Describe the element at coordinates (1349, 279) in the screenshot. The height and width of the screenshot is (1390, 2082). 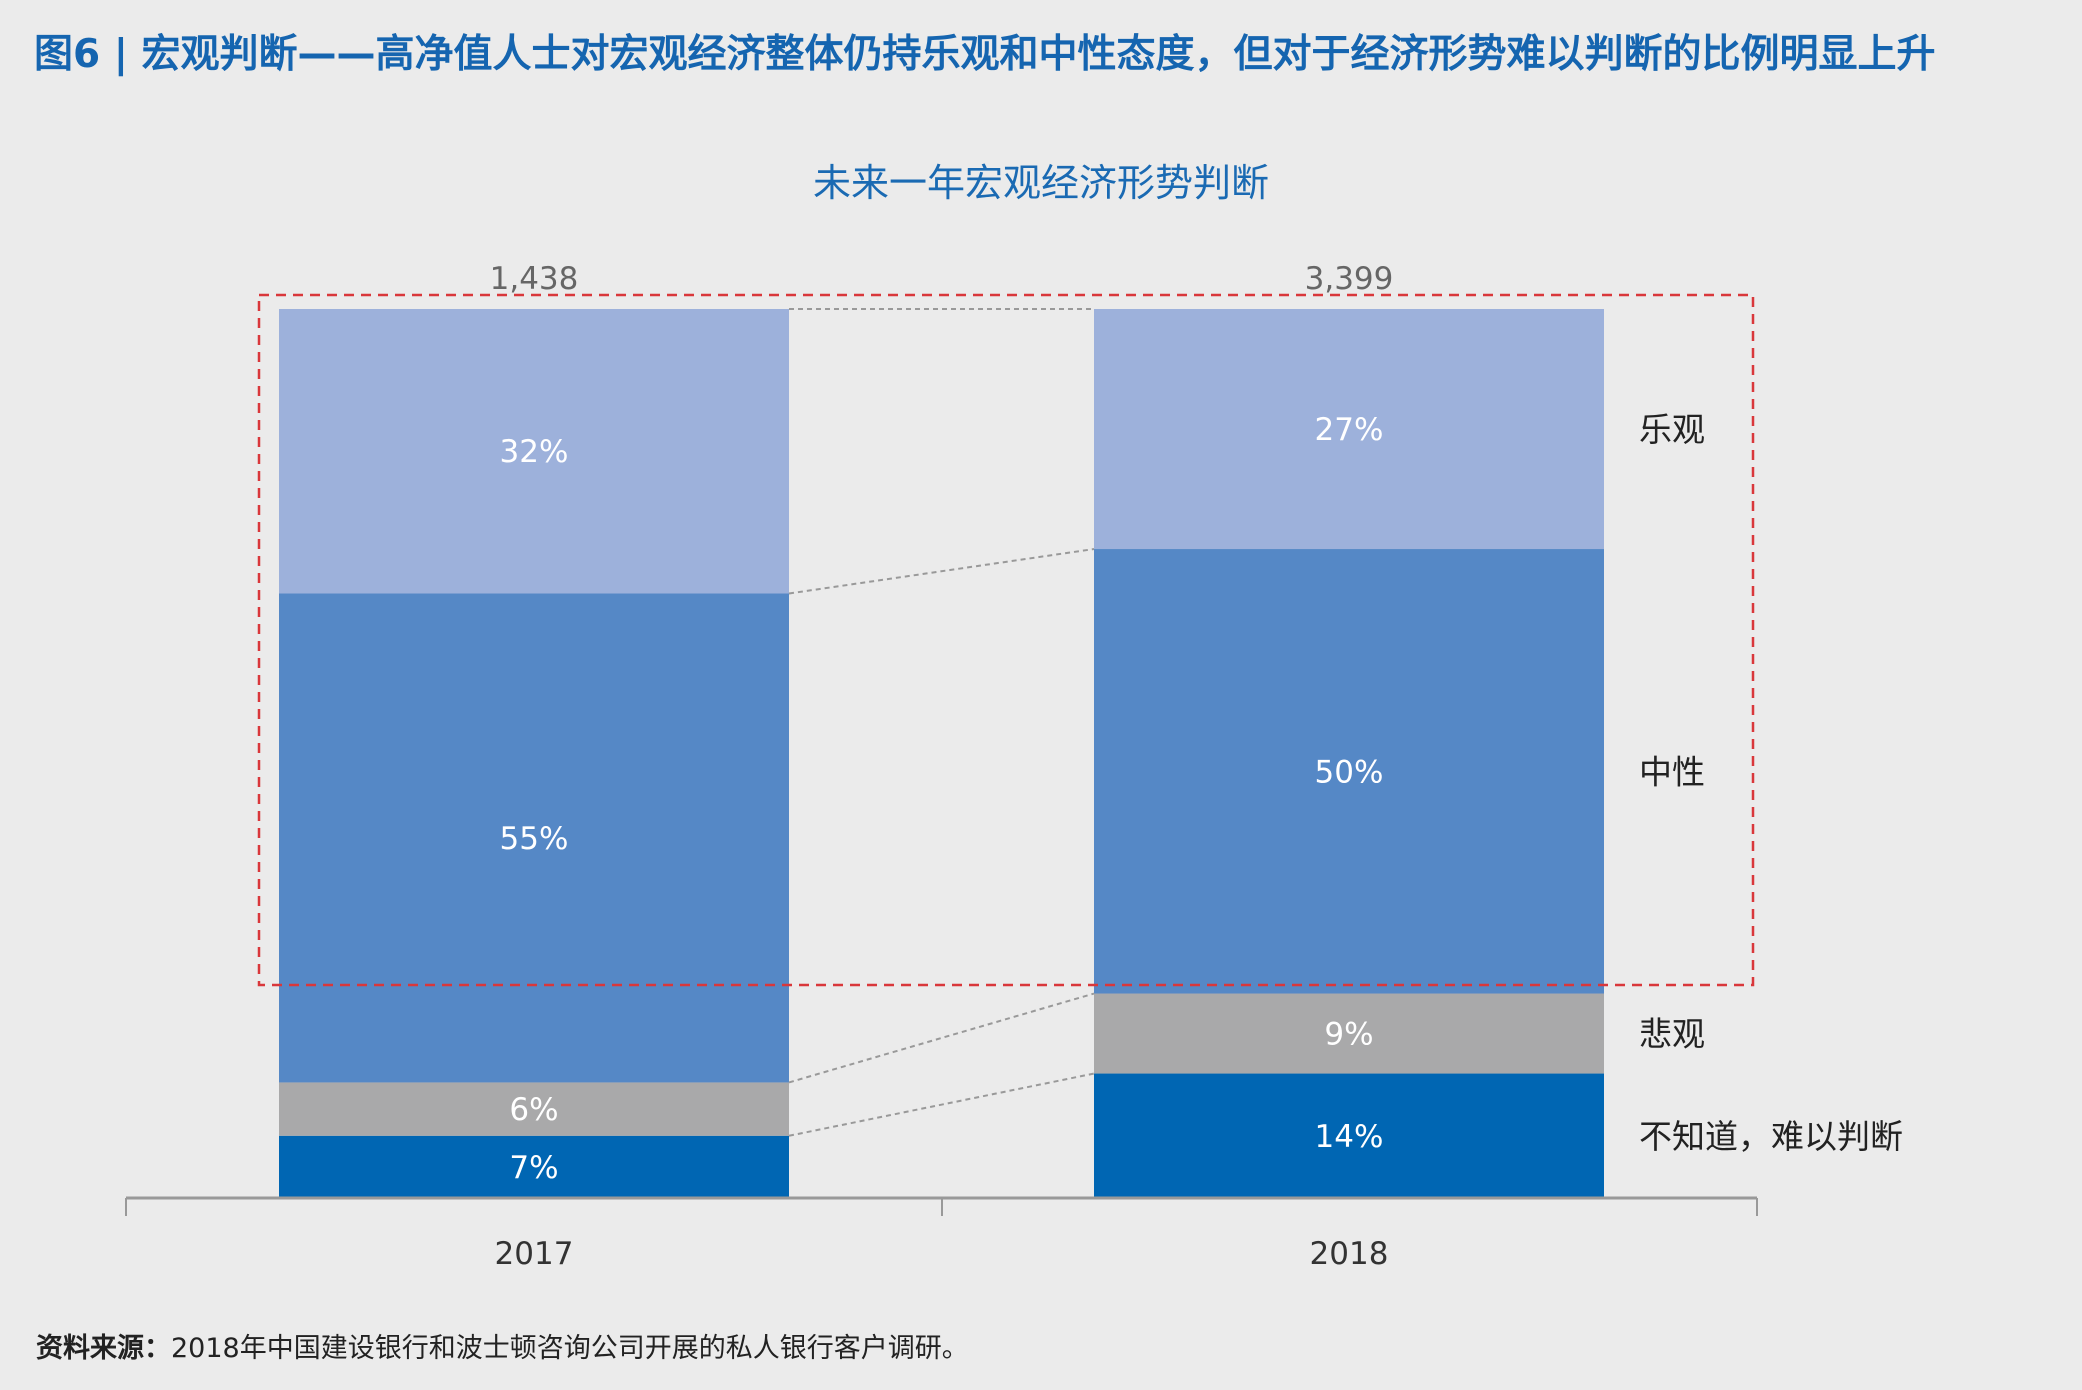
I see `total-label: 3,399` at that location.